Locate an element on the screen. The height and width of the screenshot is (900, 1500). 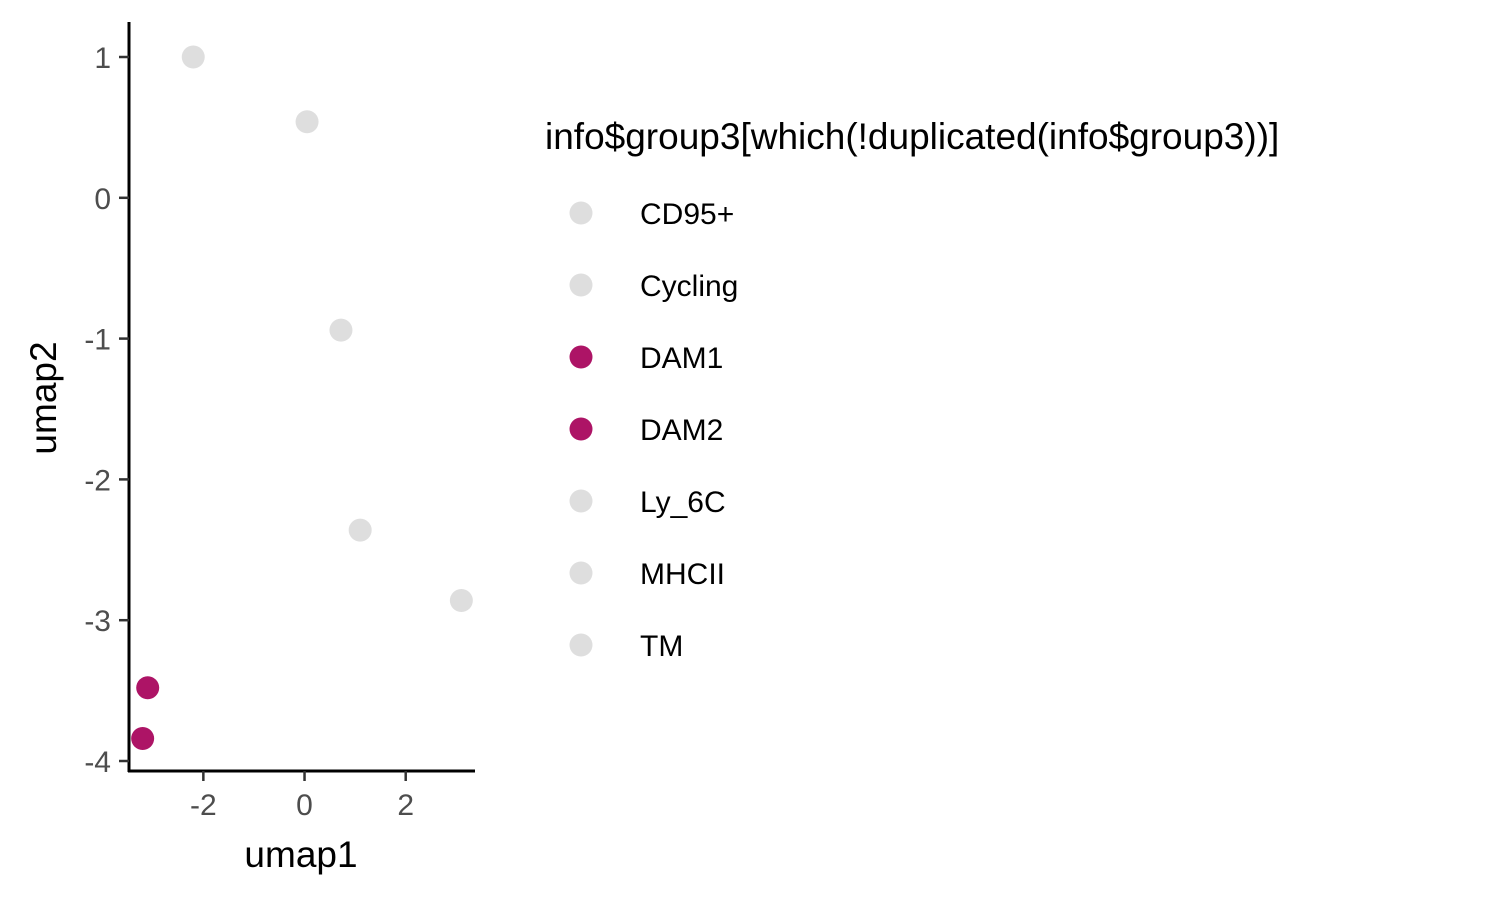
x-axis-title: umap1 is located at coordinates (300, 854).